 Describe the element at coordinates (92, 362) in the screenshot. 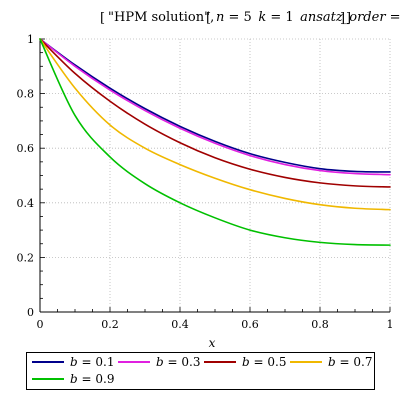

I see `legend-label: b = 0.1` at that location.